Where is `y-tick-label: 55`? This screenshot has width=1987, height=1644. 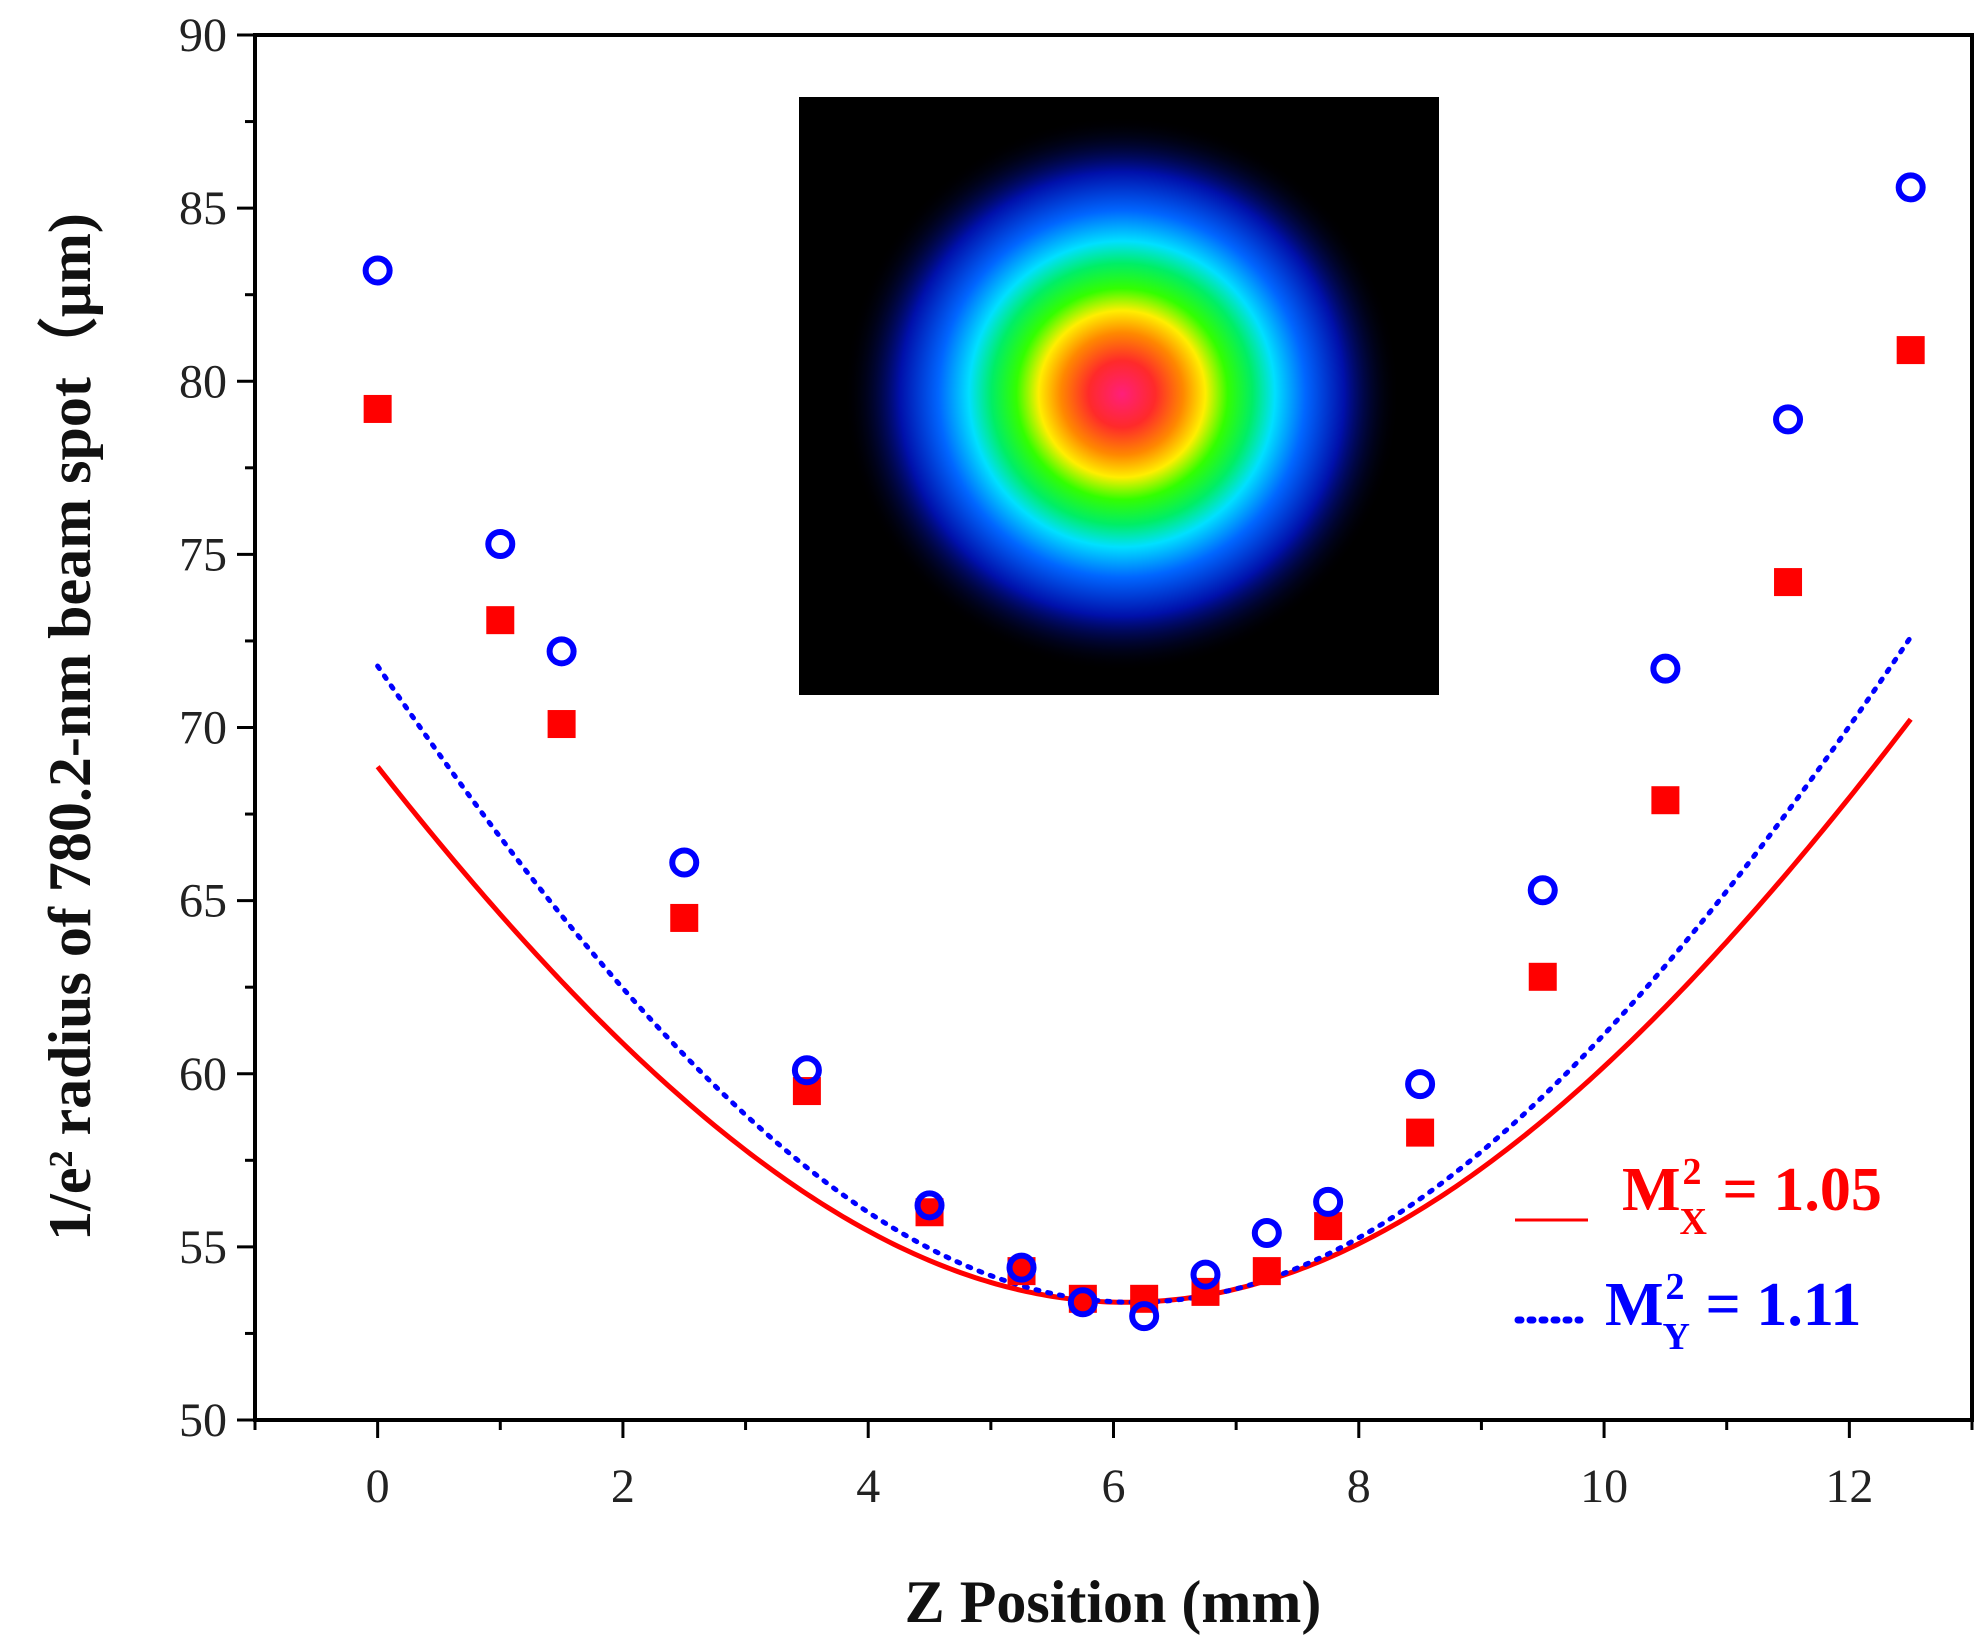
y-tick-label: 55 is located at coordinates (203, 1247).